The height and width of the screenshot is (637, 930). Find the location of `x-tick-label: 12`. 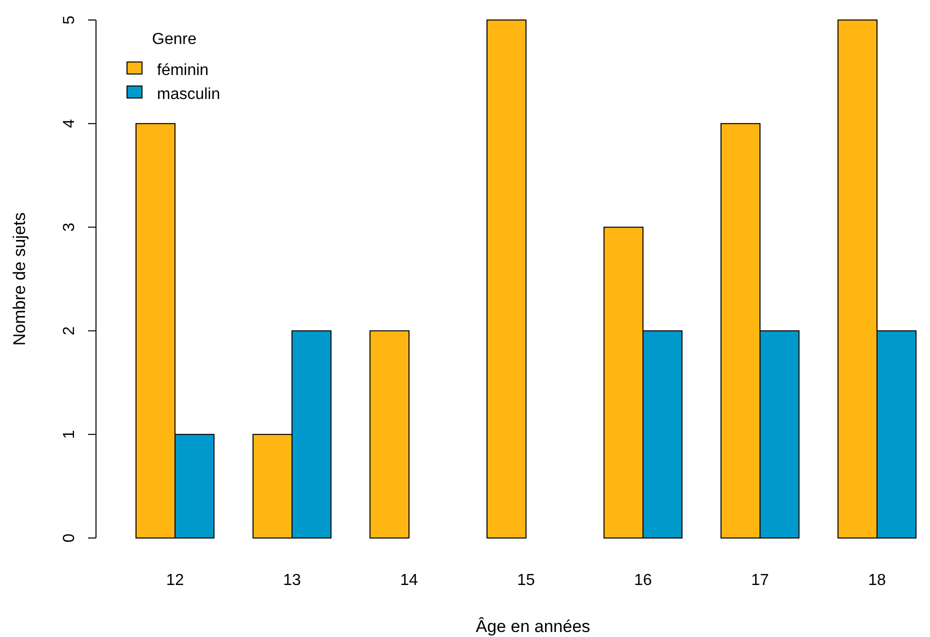

x-tick-label: 12 is located at coordinates (175, 580).